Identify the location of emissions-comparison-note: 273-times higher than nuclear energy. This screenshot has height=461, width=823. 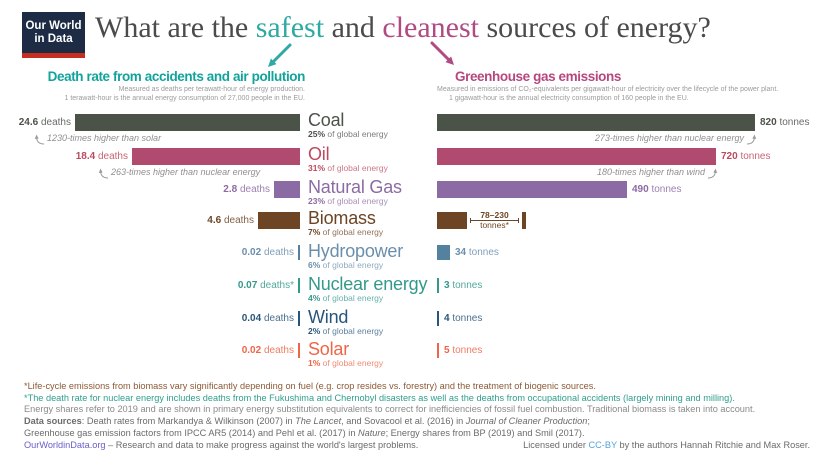
(676, 139).